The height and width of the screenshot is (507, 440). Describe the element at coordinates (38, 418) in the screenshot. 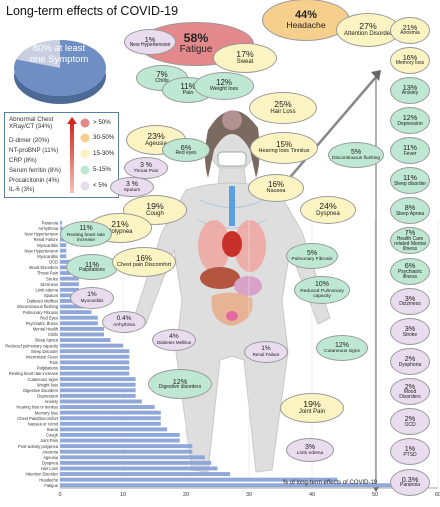

I see `bar-label: Chest Pain/Discomfort` at that location.